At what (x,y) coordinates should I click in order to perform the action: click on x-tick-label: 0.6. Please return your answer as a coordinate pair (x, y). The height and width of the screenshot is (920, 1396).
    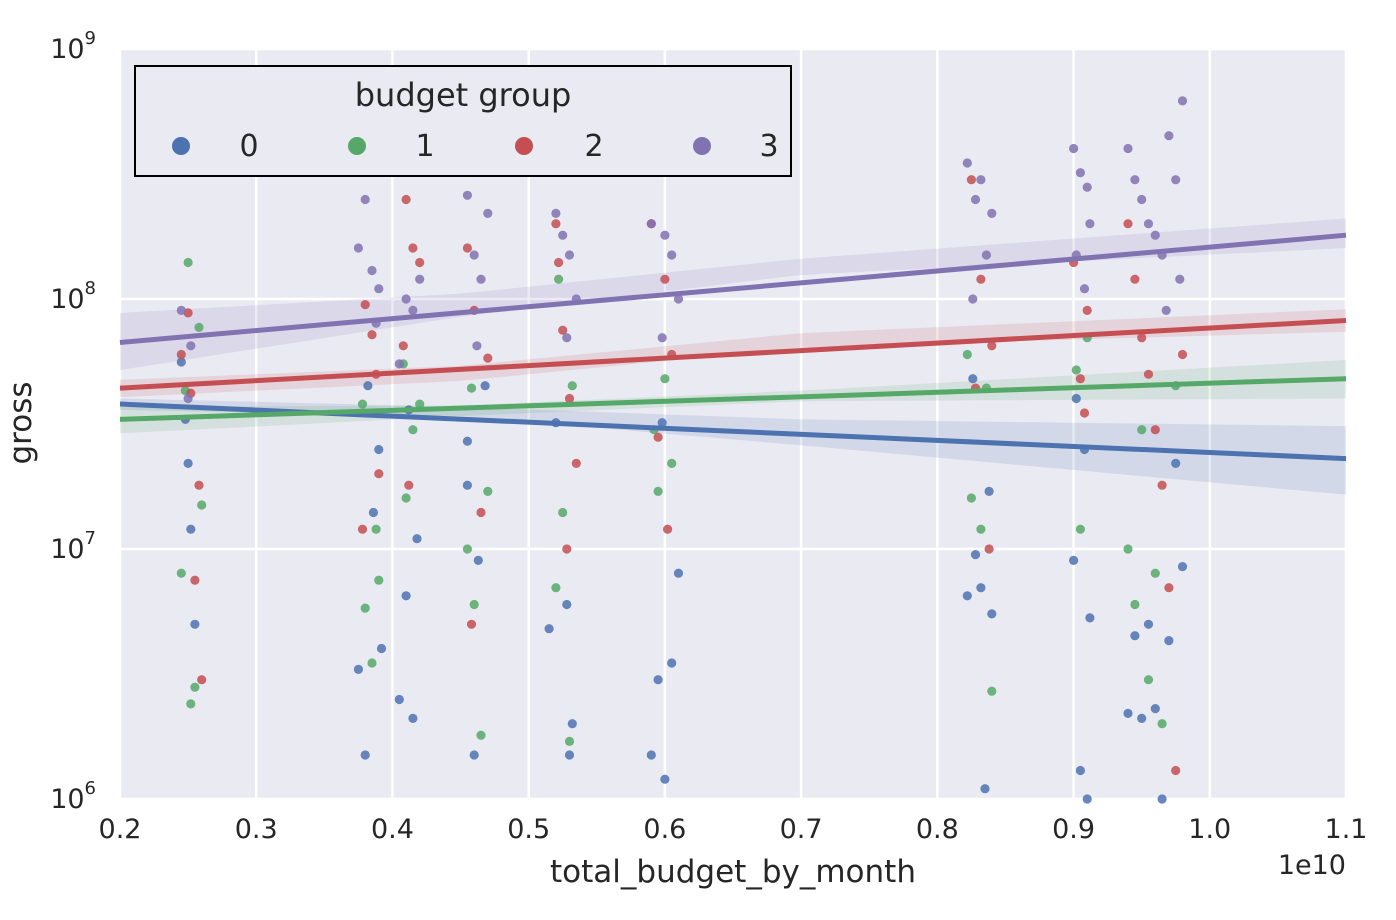
    Looking at the image, I should click on (664, 829).